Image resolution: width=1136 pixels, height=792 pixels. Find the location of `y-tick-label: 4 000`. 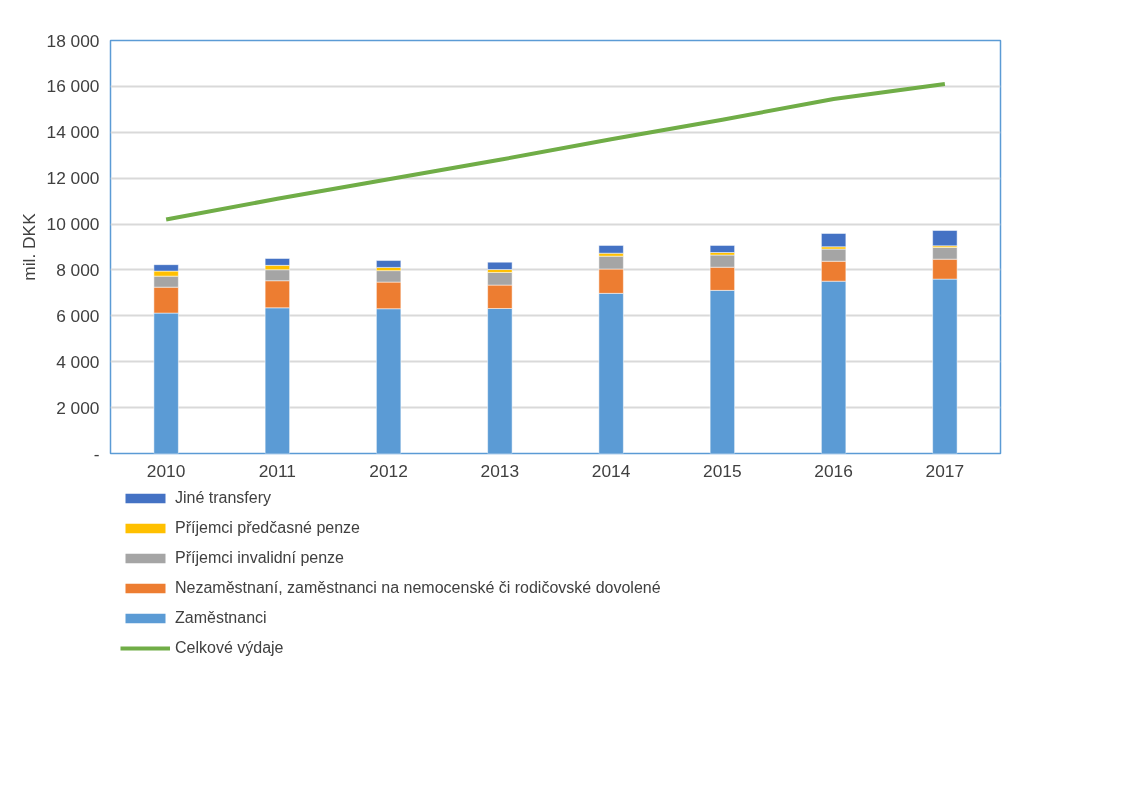

y-tick-label: 4 000 is located at coordinates (78, 361).